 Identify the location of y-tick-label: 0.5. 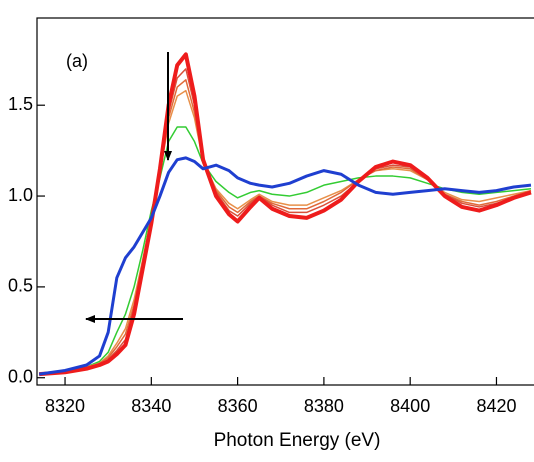
(20, 286).